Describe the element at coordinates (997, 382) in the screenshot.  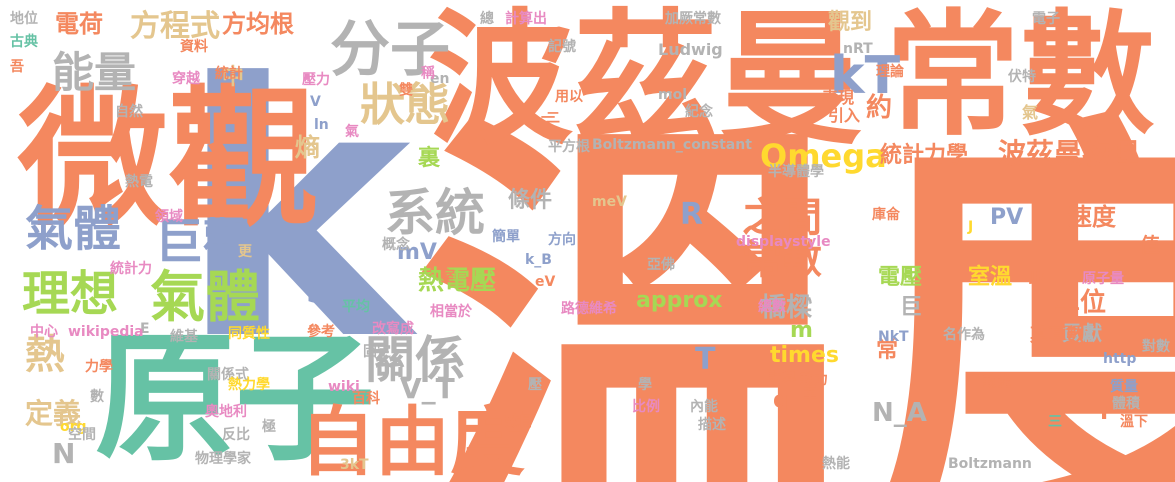
I see `cloud-word: 動能` at that location.